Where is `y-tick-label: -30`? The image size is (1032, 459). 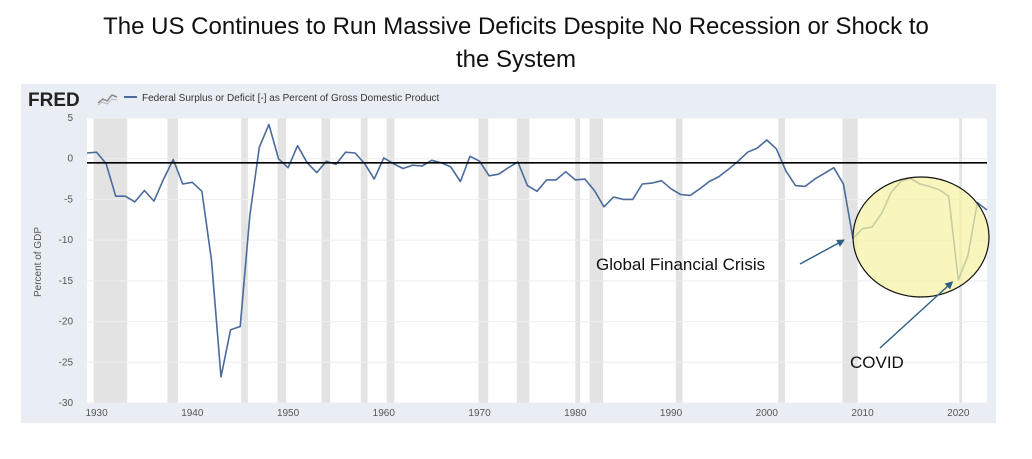 y-tick-label: -30 is located at coordinates (66, 403).